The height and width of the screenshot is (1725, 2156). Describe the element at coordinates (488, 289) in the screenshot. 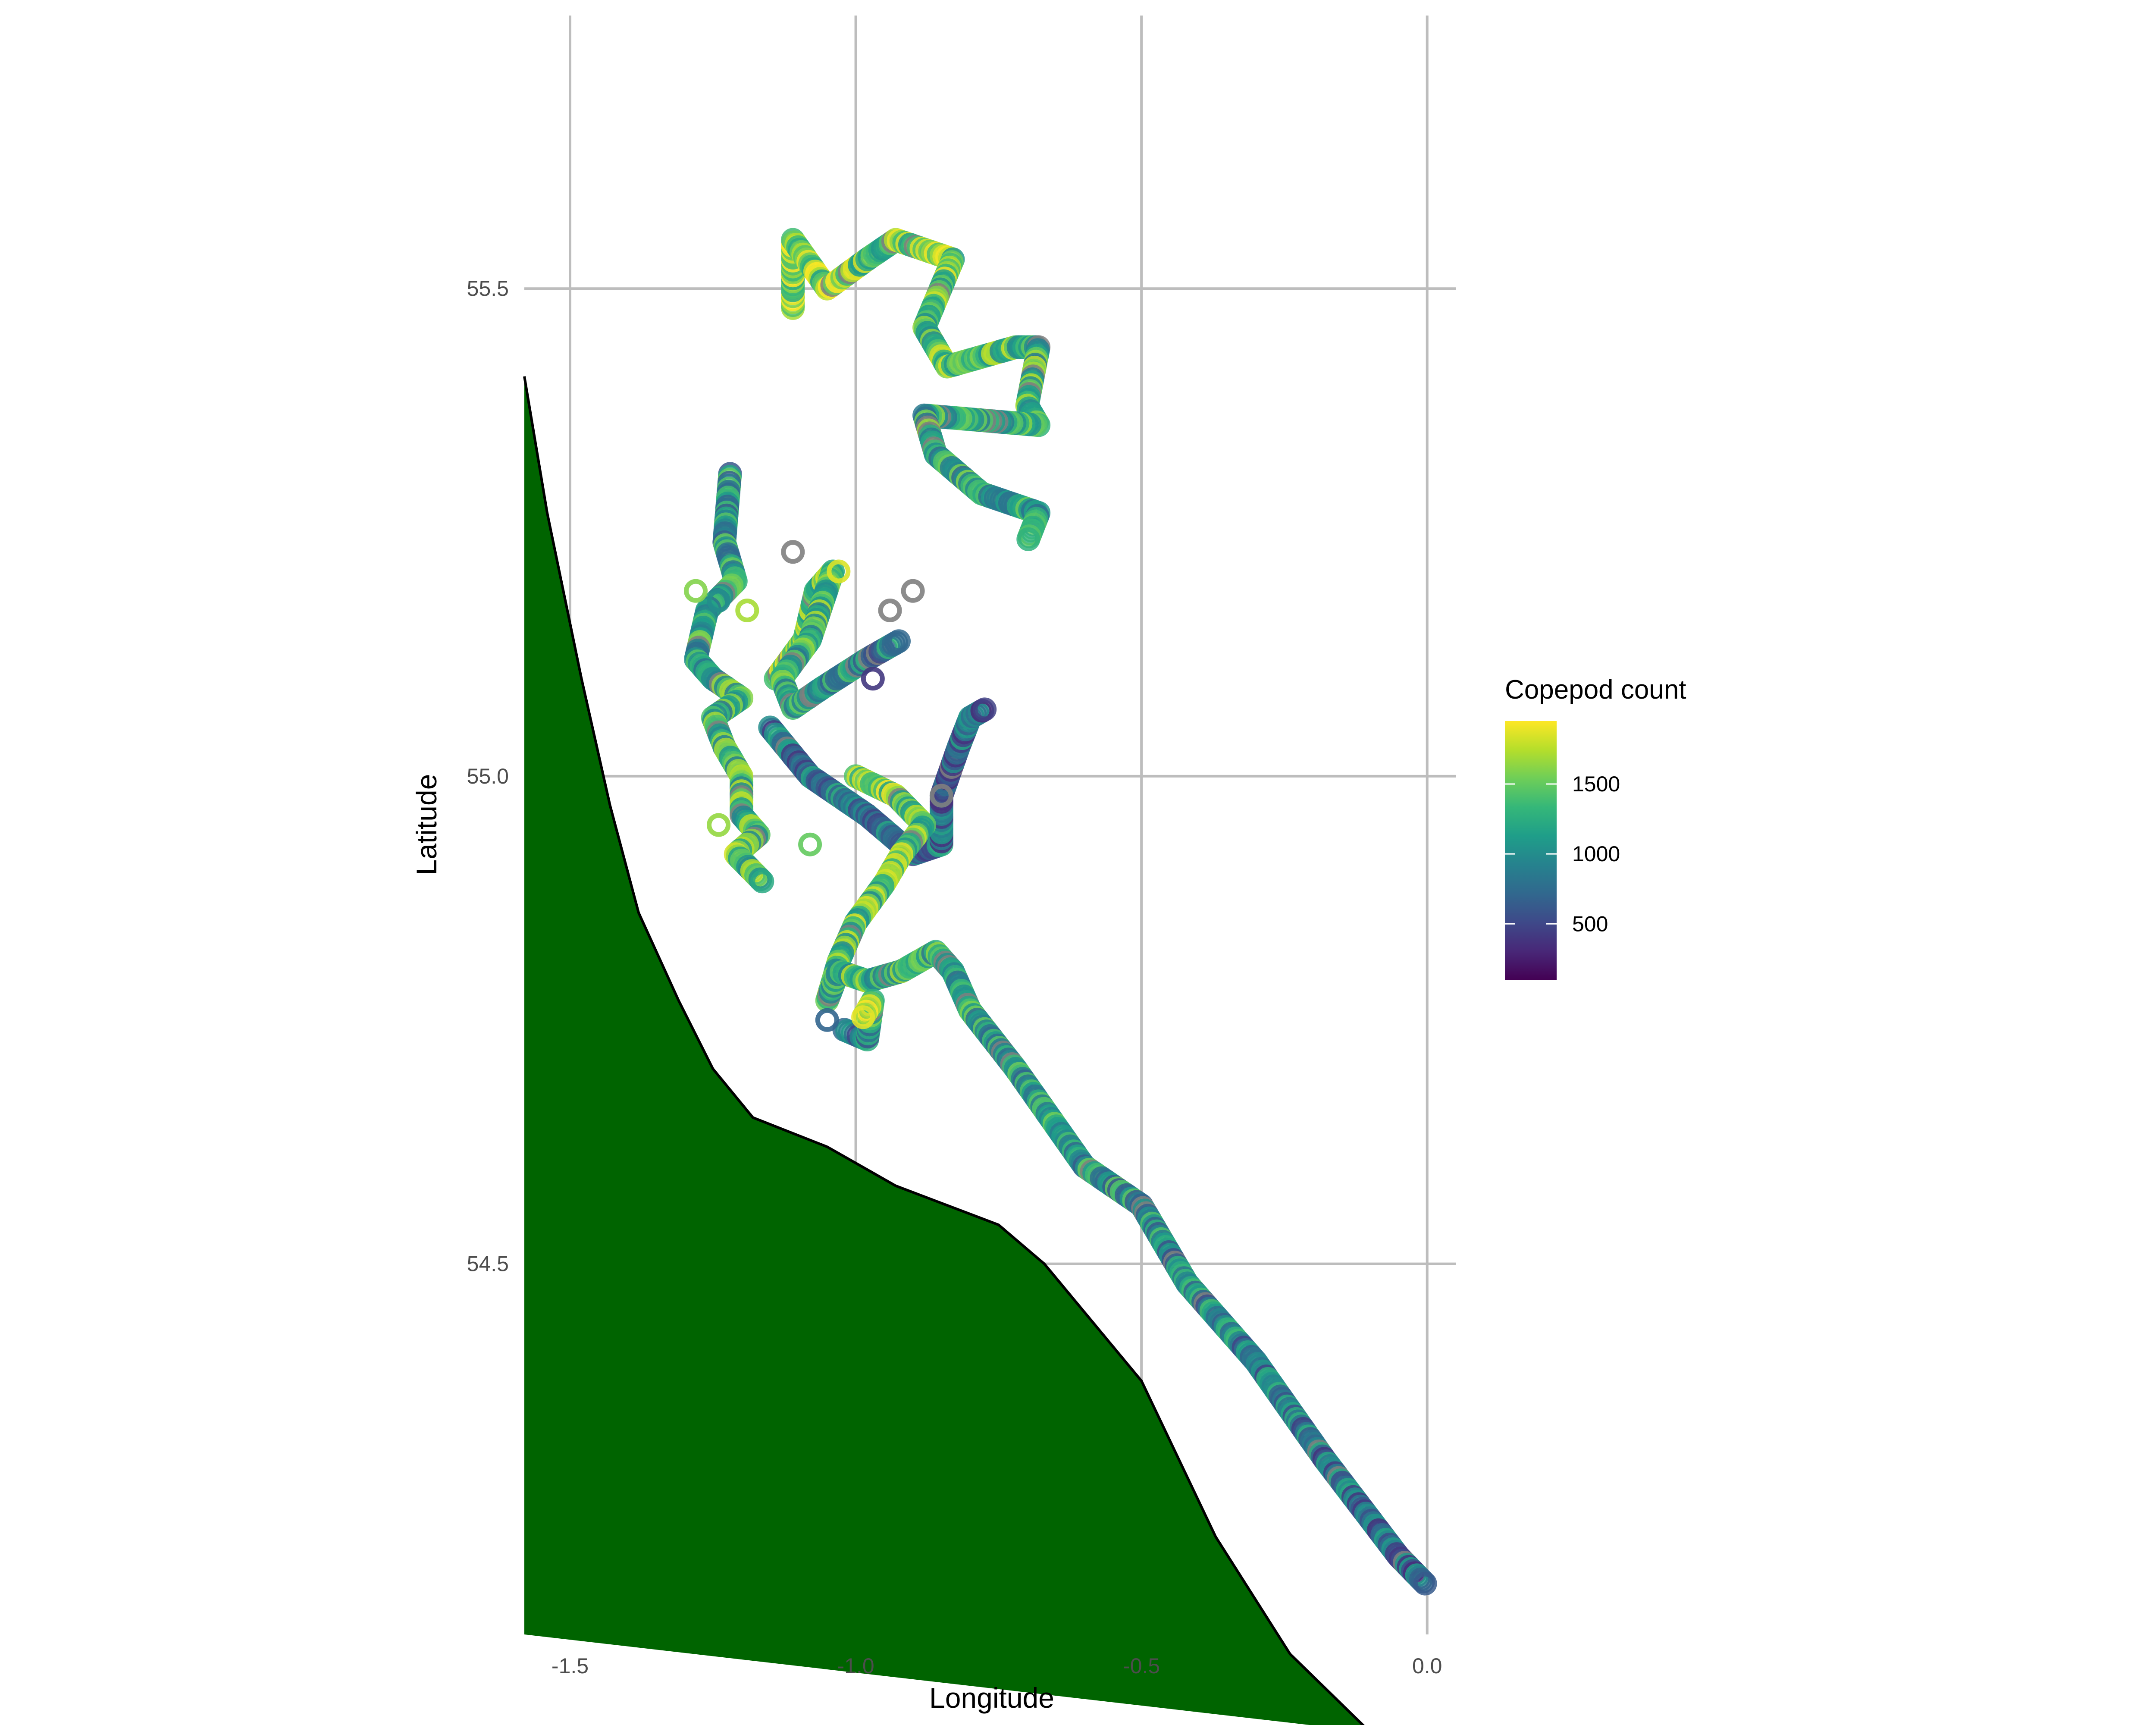

I see `y-tick-label: 55.5` at that location.